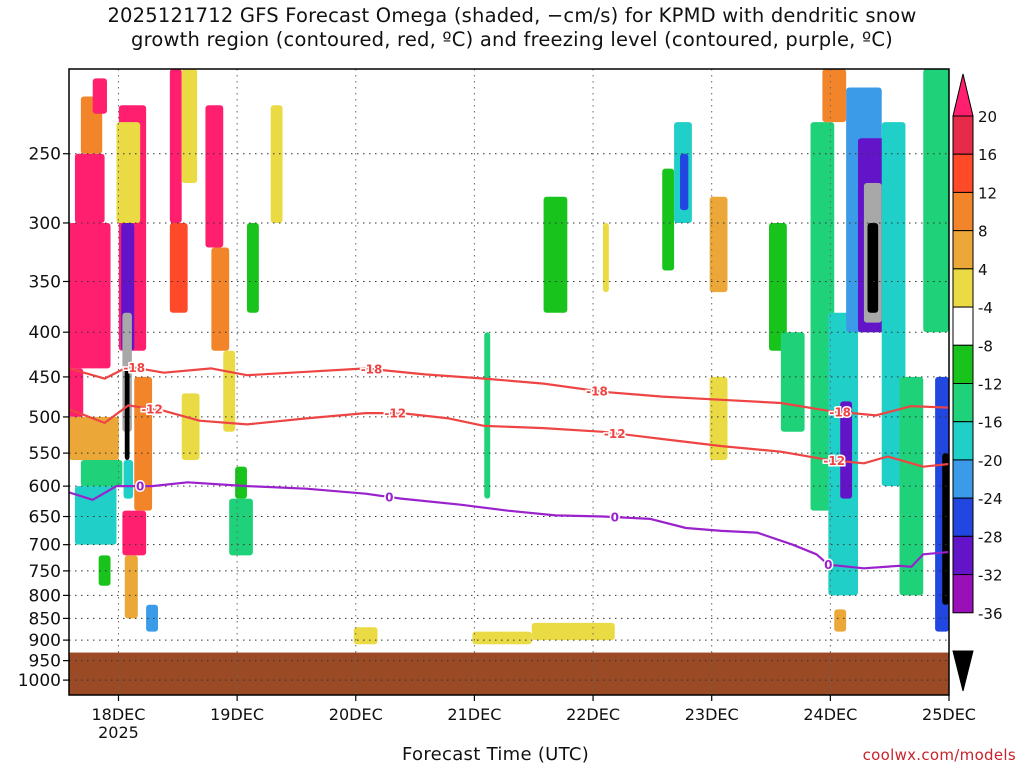  Describe the element at coordinates (45, 619) in the screenshot. I see `y-tick-label: 850` at that location.